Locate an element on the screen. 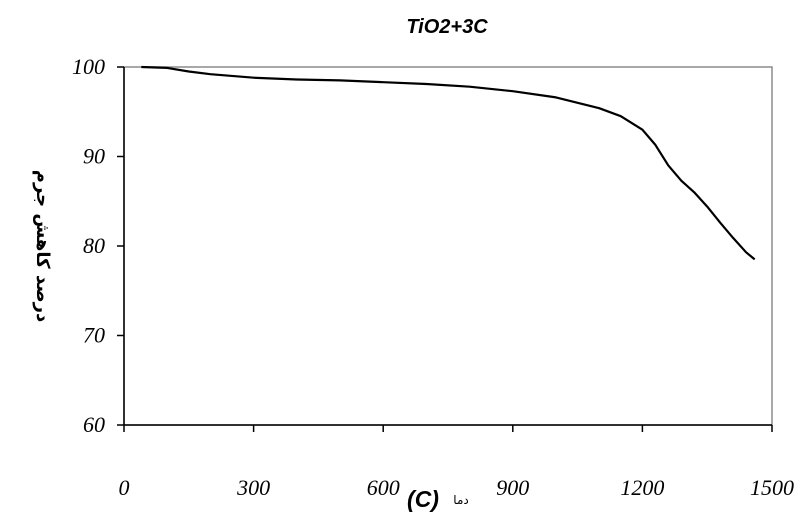 This screenshot has height=519, width=802. x-tick-label: 300 is located at coordinates (253, 487).